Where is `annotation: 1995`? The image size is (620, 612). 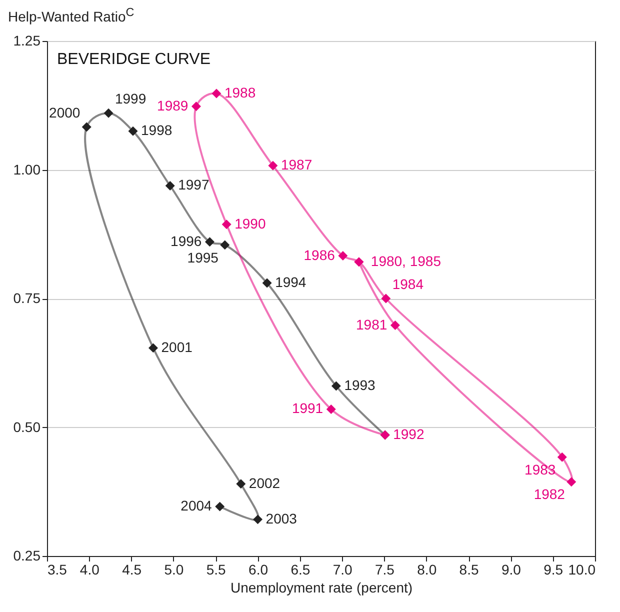 annotation: 1995 is located at coordinates (203, 257).